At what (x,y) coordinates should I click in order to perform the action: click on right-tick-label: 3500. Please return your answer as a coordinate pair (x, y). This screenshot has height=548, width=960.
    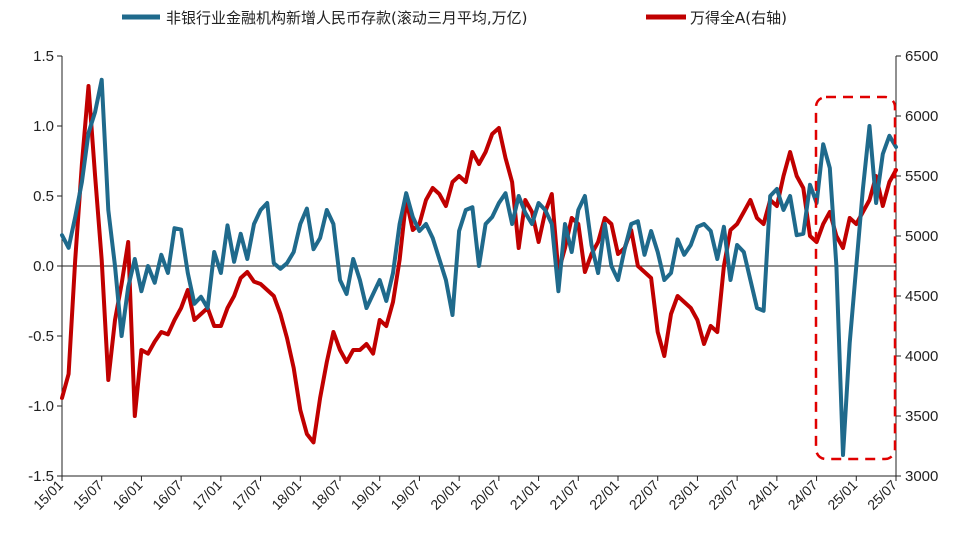
    Looking at the image, I should click on (921, 416).